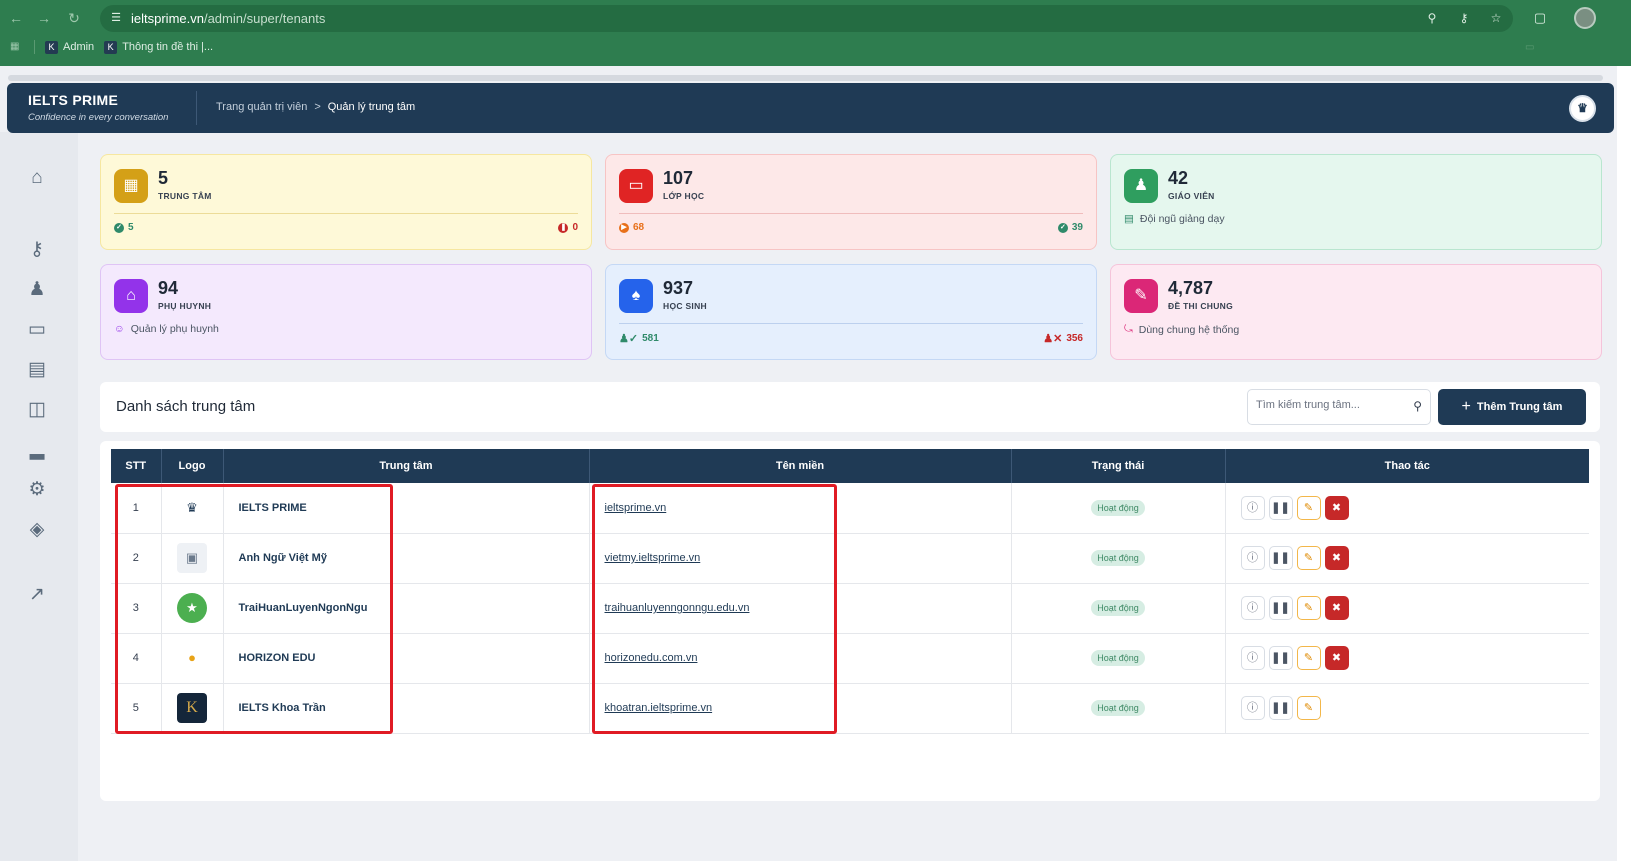 Image resolution: width=1631 pixels, height=861 pixels. I want to click on column-header: Trung tâm, so click(406, 466).